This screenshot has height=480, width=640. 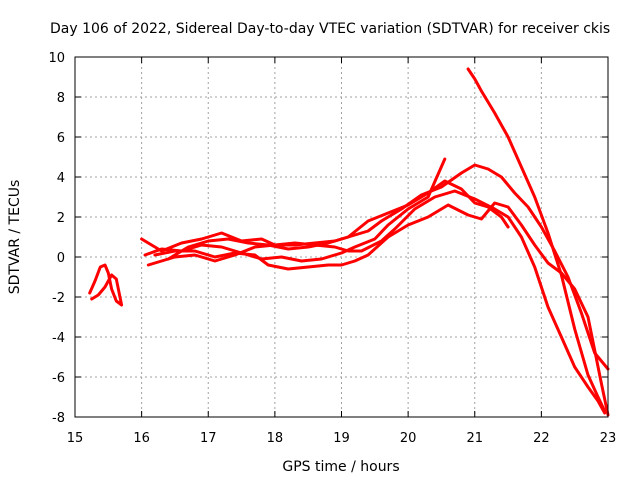 I want to click on x-tick-label: 15, so click(x=75, y=438).